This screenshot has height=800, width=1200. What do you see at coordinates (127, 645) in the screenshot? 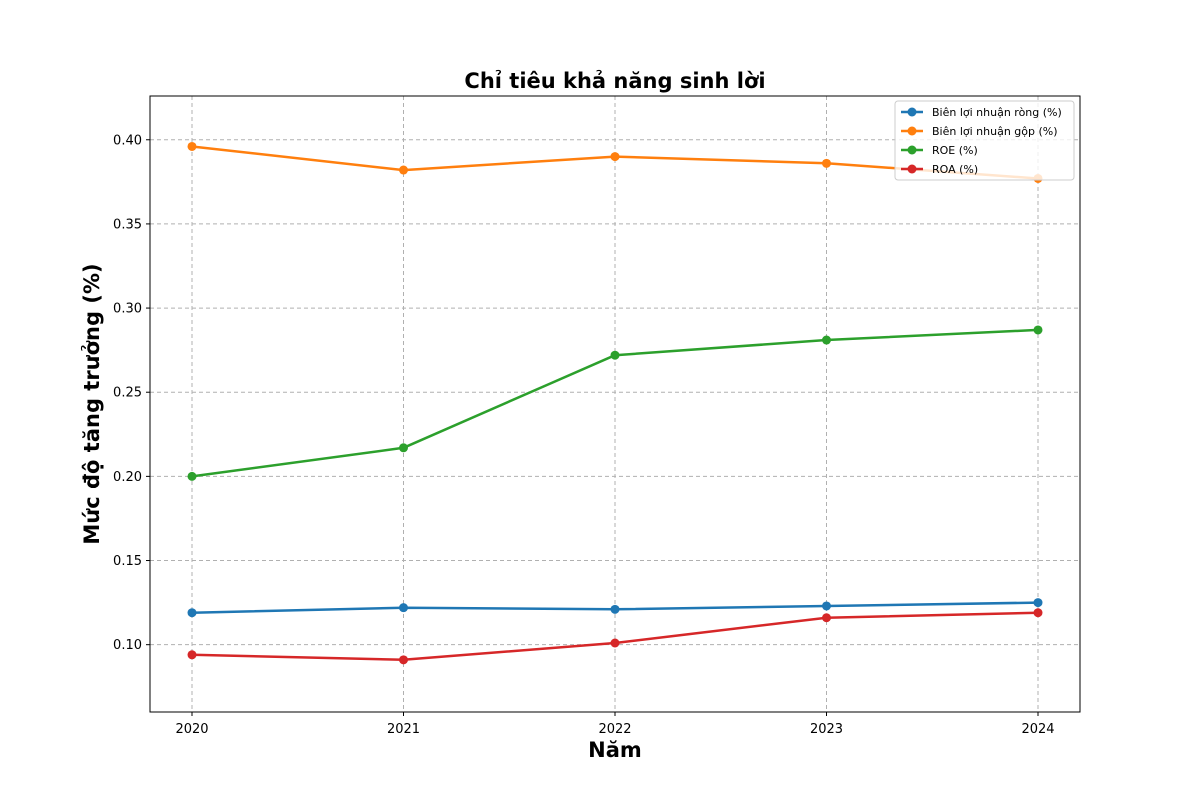
I see `y-tick-label: 0.10` at bounding box center [127, 645].